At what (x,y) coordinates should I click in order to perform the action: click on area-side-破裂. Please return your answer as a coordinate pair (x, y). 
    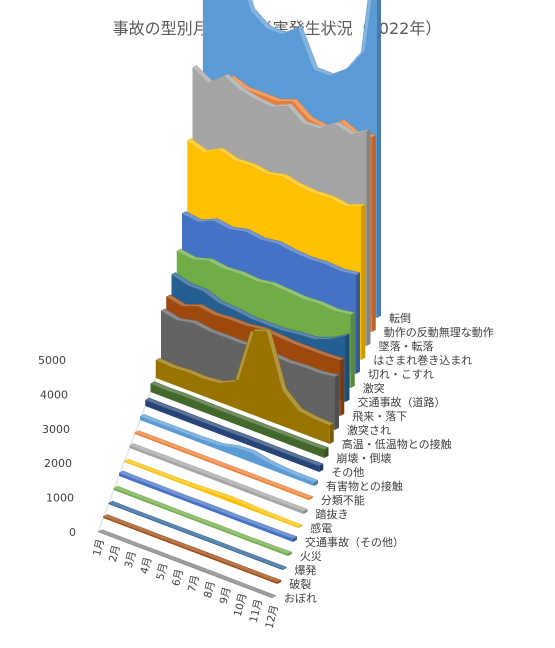
    Looking at the image, I should click on (279, 582).